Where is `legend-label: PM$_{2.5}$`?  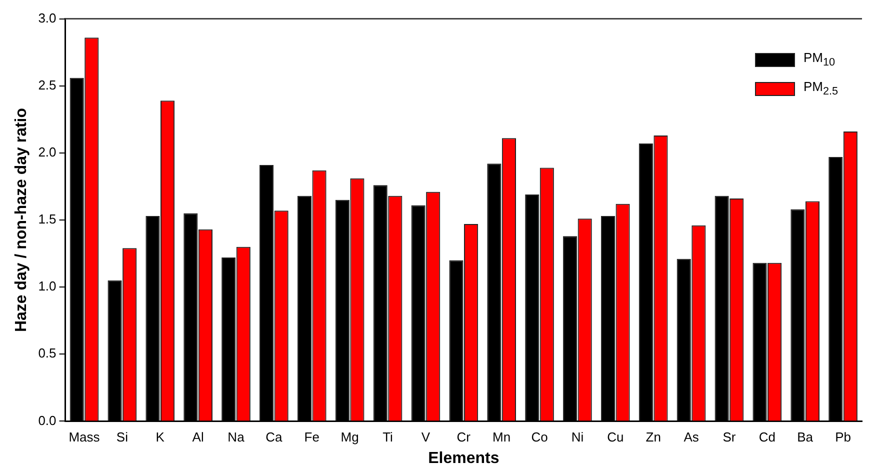
legend-label: PM$_{2.5}$ is located at coordinates (820, 89).